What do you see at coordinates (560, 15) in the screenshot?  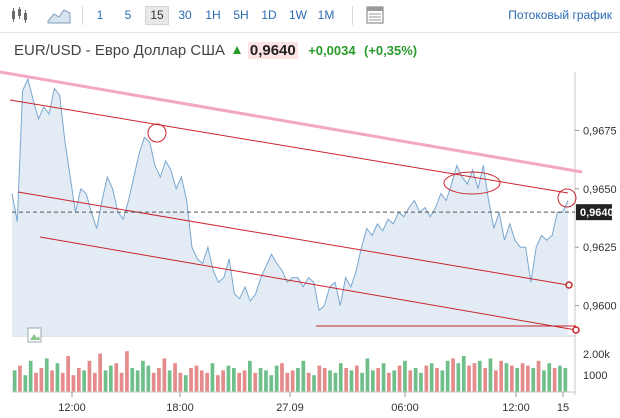 I see `stream-chart-link: Потоковый график` at bounding box center [560, 15].